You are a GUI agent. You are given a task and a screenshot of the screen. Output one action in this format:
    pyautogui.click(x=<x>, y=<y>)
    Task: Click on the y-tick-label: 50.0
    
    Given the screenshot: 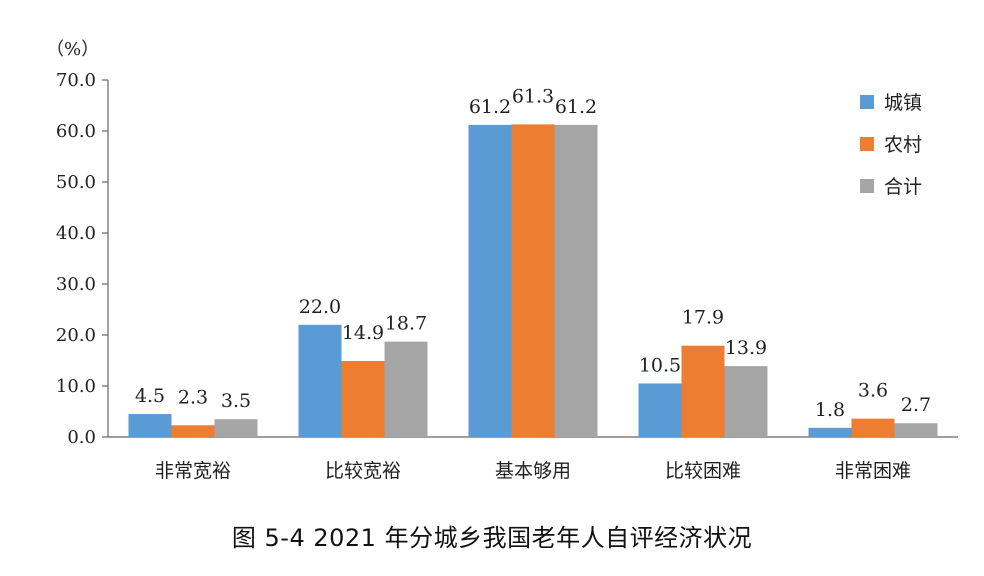 What is the action you would take?
    pyautogui.click(x=76, y=182)
    